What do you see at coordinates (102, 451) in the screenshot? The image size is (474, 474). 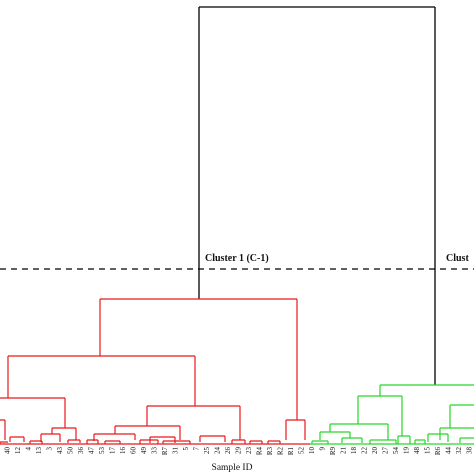 I see `leaf-label: 53` at bounding box center [102, 451].